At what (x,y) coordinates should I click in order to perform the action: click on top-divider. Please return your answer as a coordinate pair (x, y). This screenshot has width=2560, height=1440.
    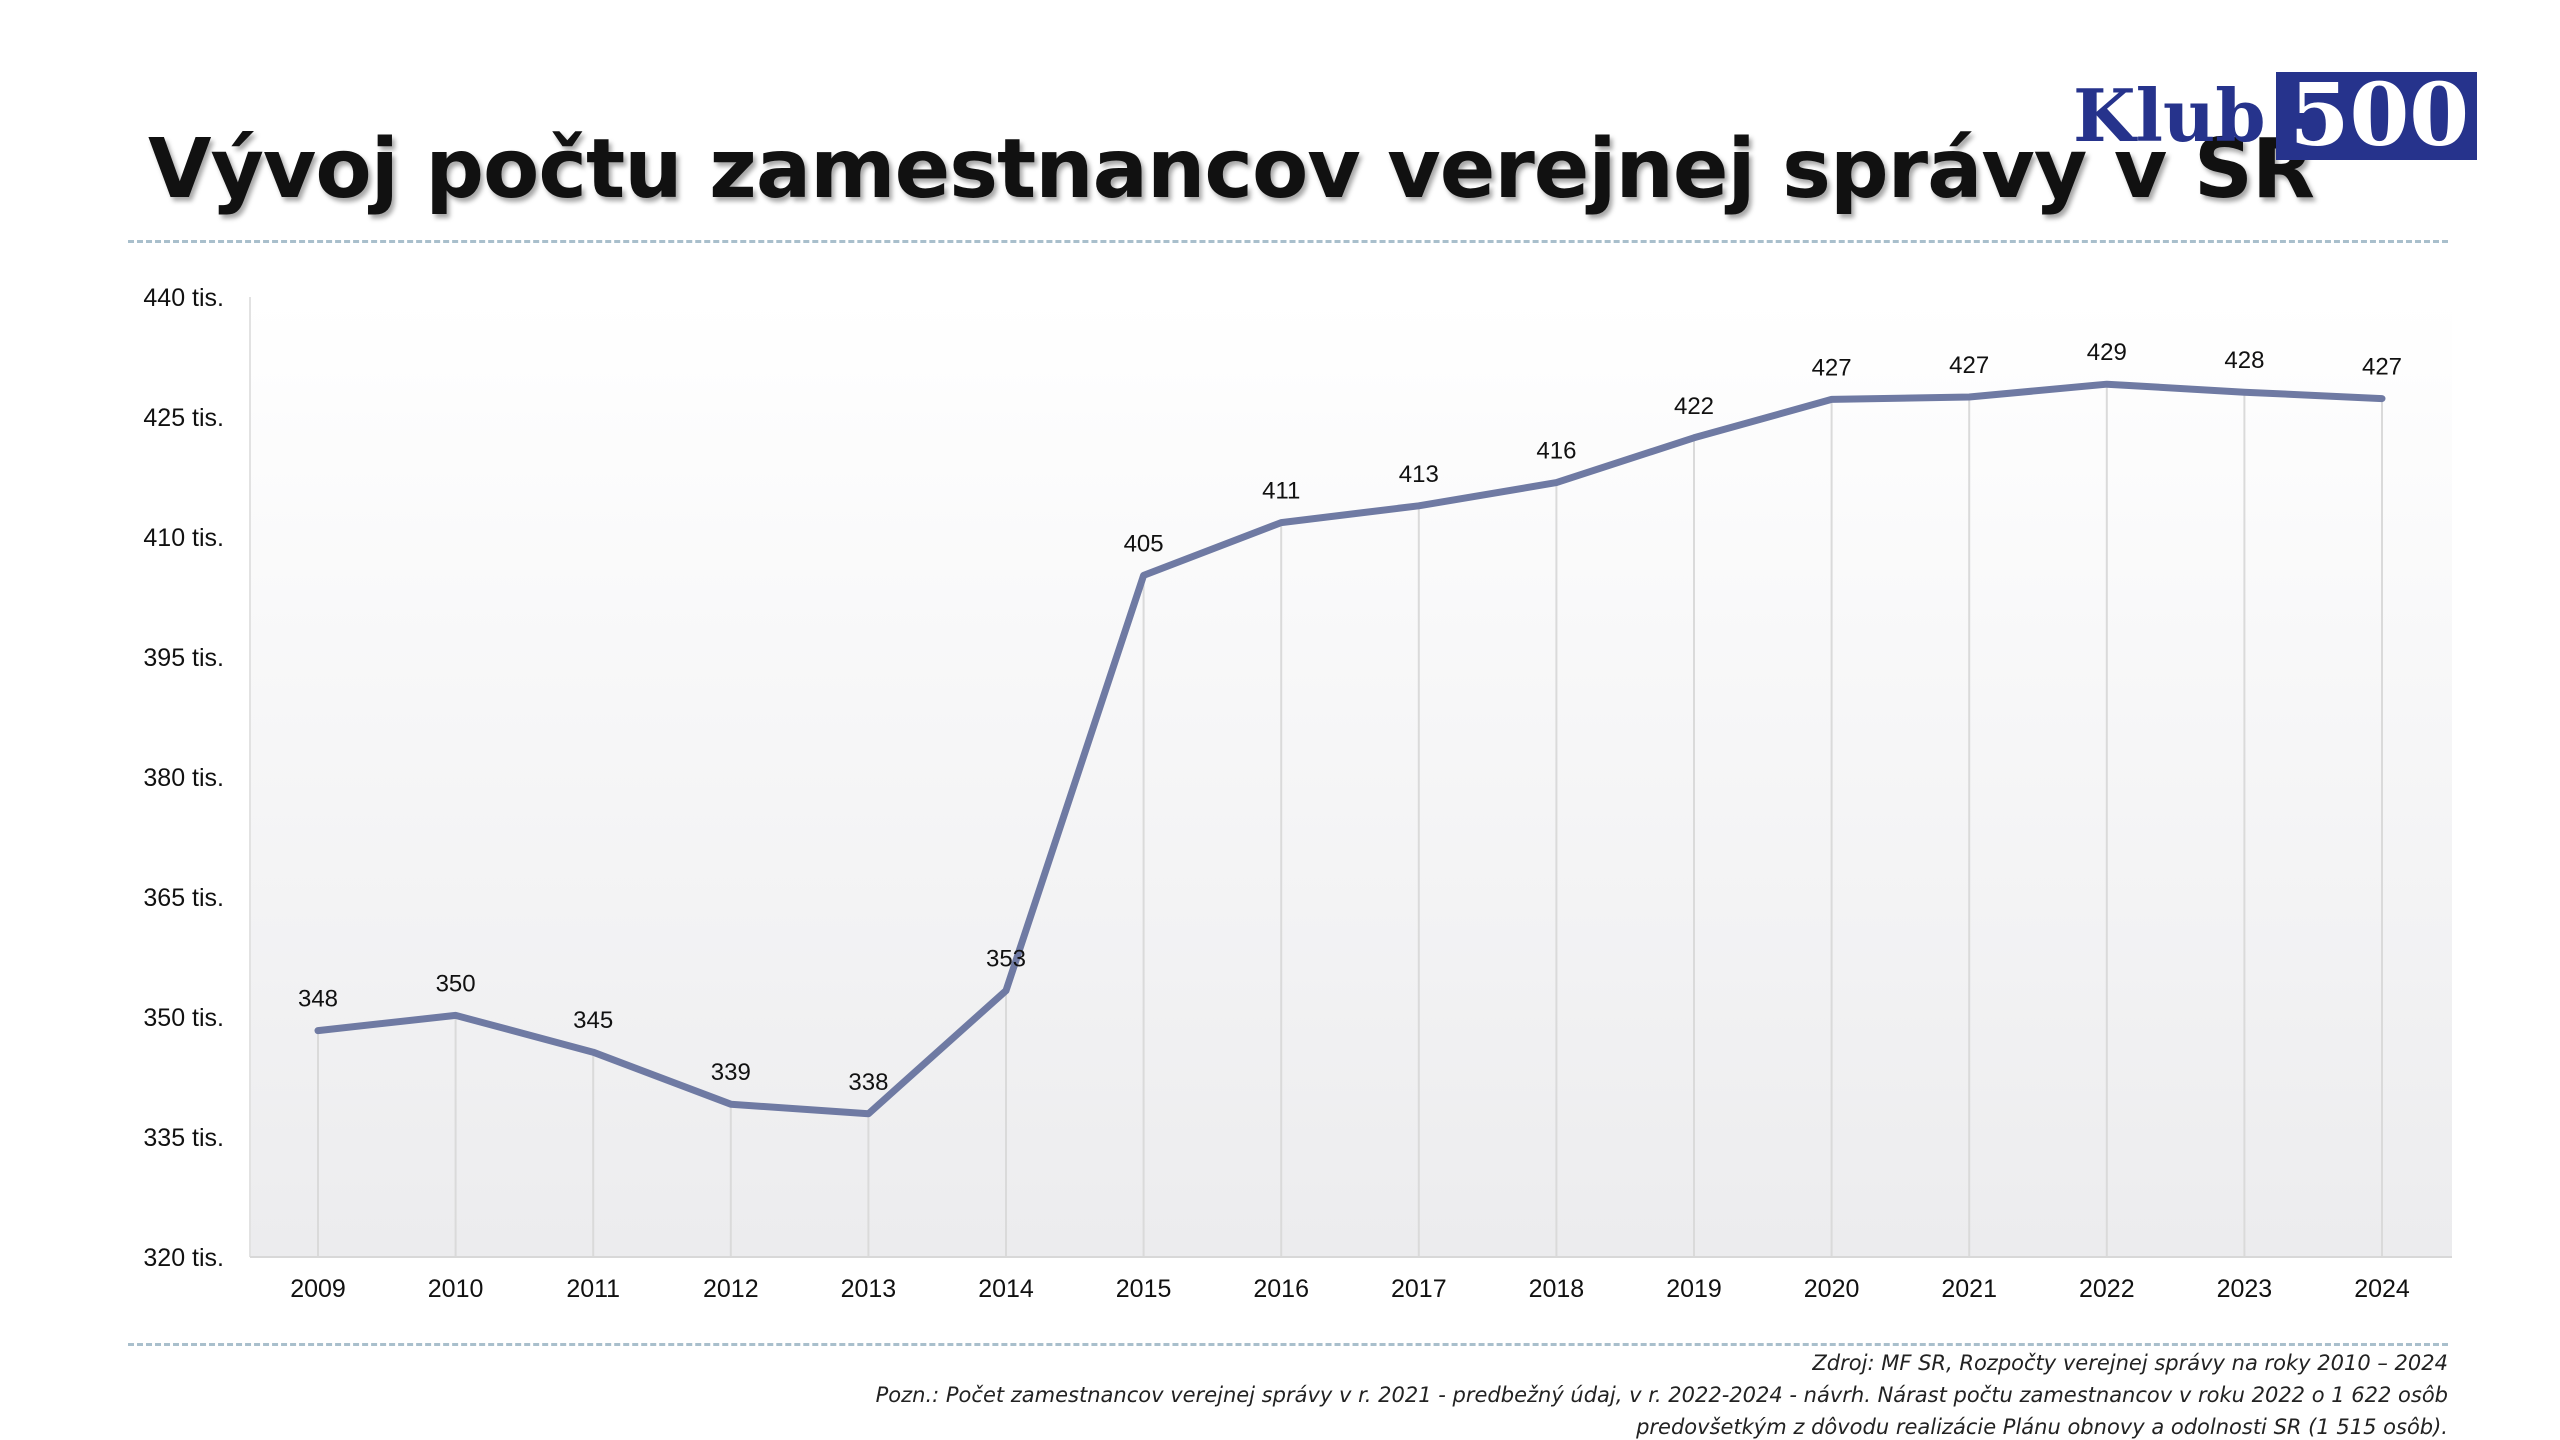
    Looking at the image, I should click on (1288, 241).